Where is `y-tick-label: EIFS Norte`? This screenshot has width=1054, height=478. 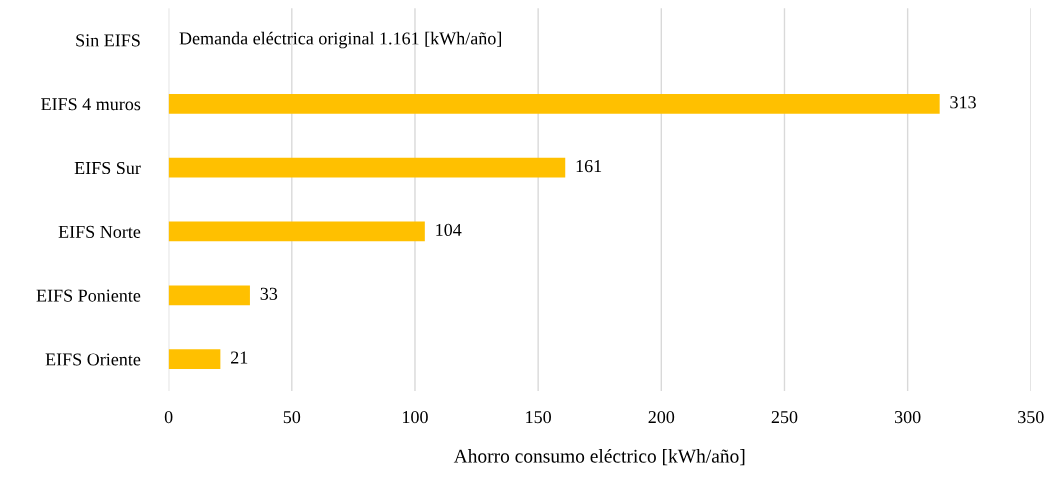
y-tick-label: EIFS Norte is located at coordinates (99, 231).